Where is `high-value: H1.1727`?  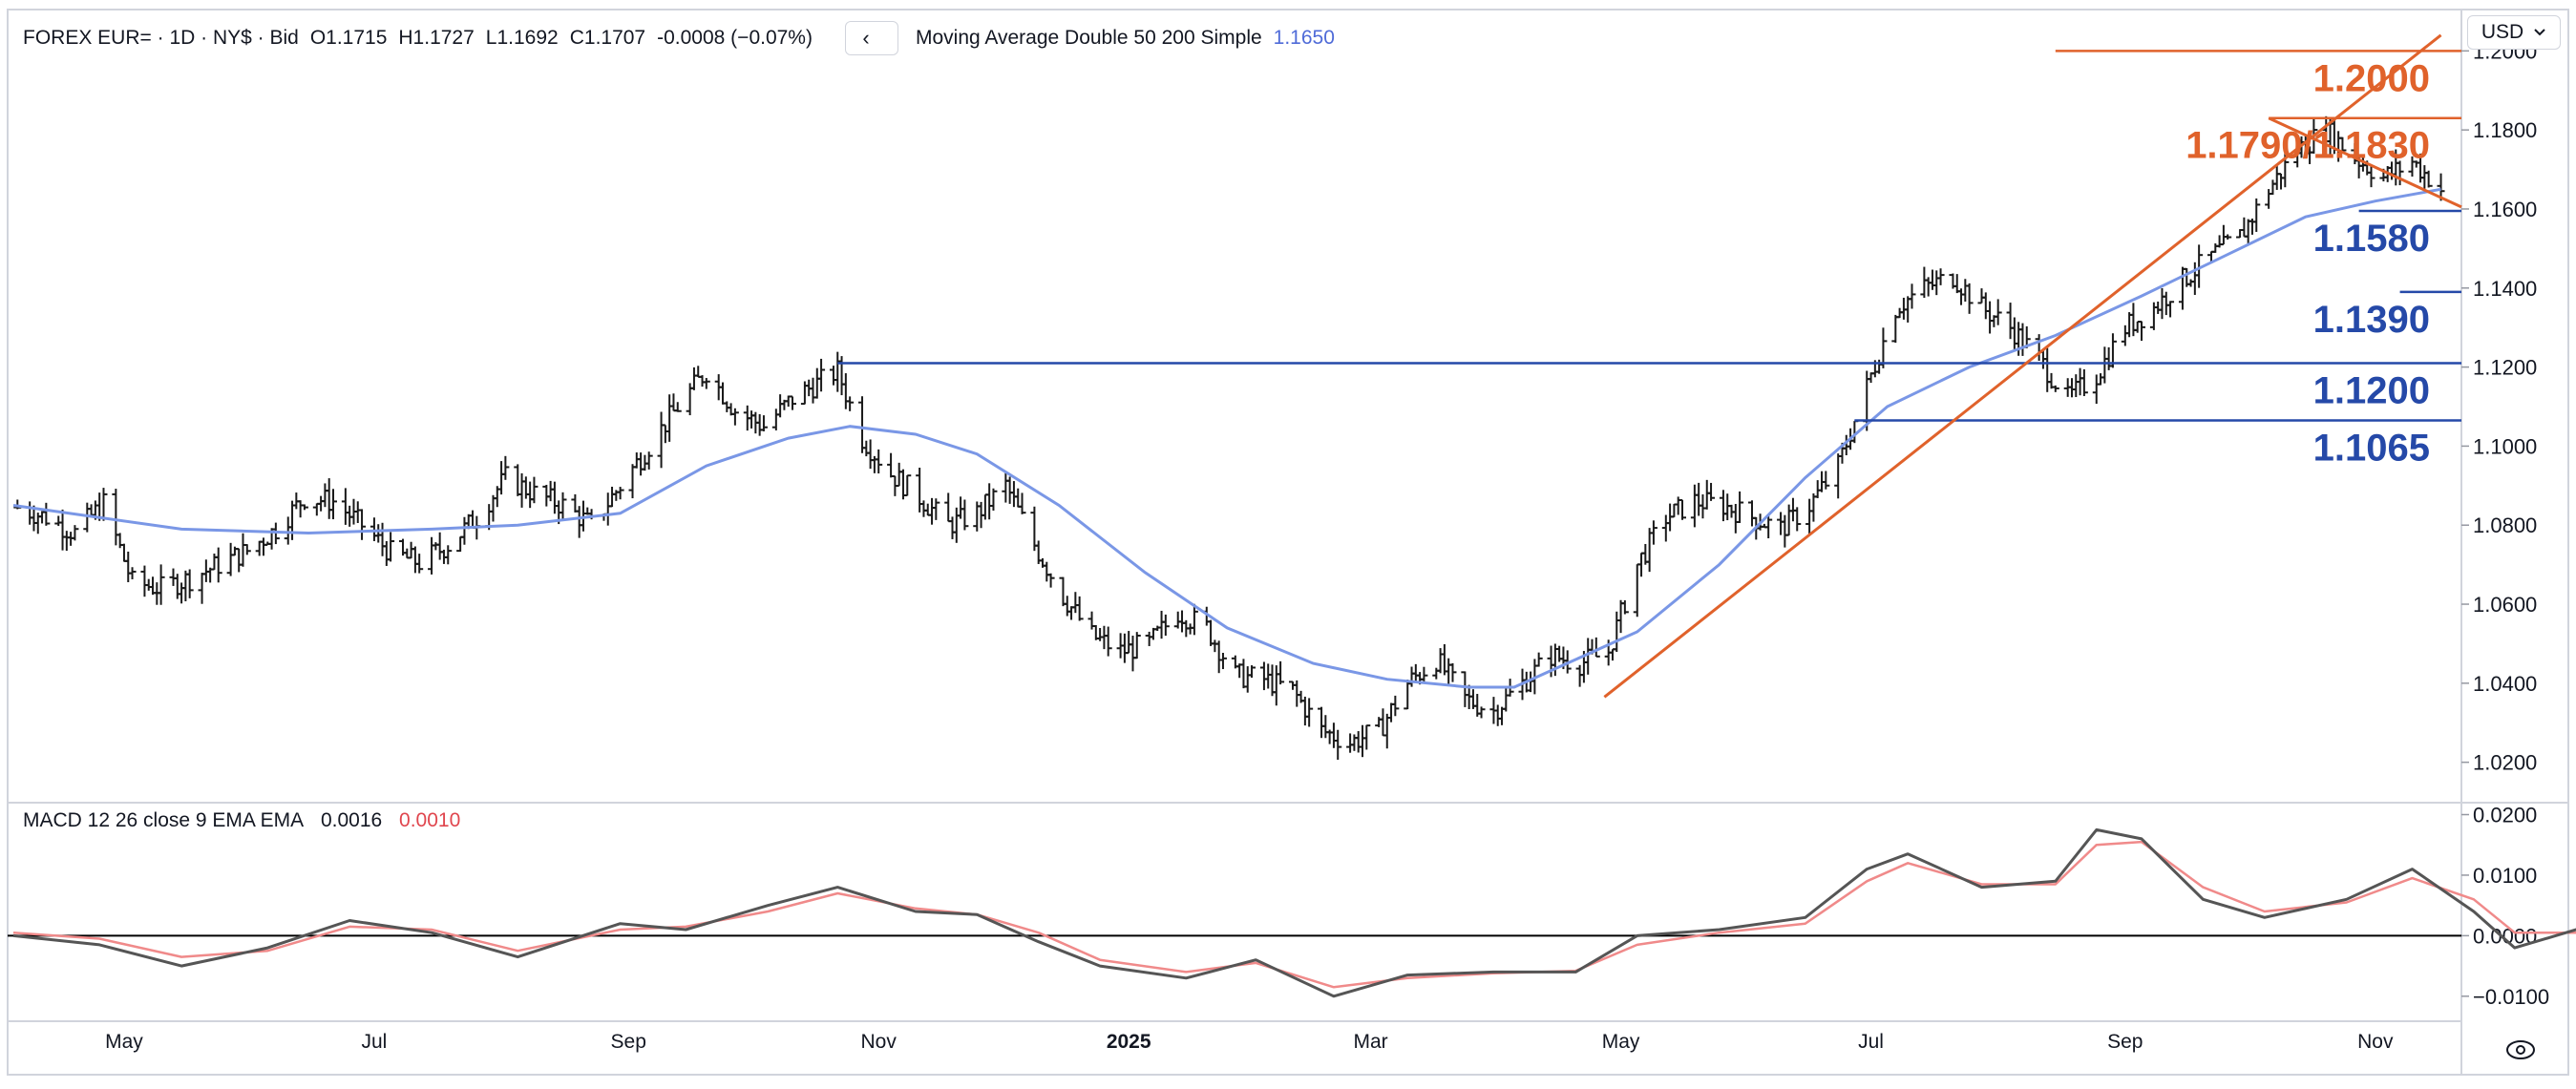
high-value: H1.1727 is located at coordinates (436, 38).